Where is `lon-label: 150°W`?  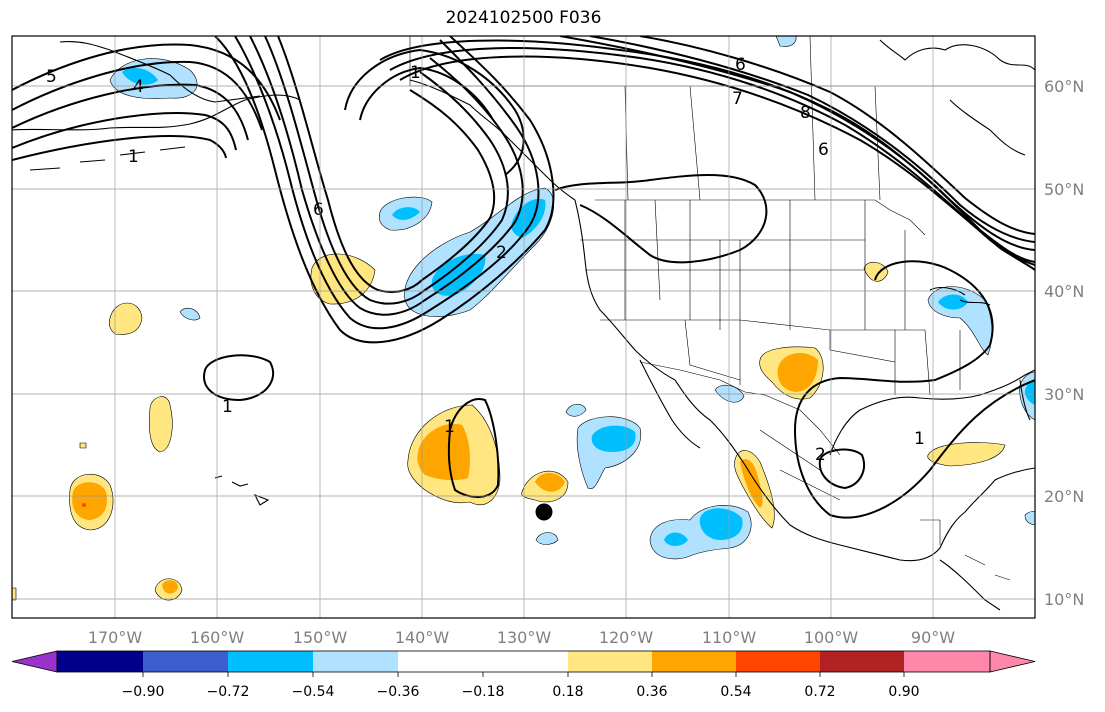 lon-label: 150°W is located at coordinates (320, 637).